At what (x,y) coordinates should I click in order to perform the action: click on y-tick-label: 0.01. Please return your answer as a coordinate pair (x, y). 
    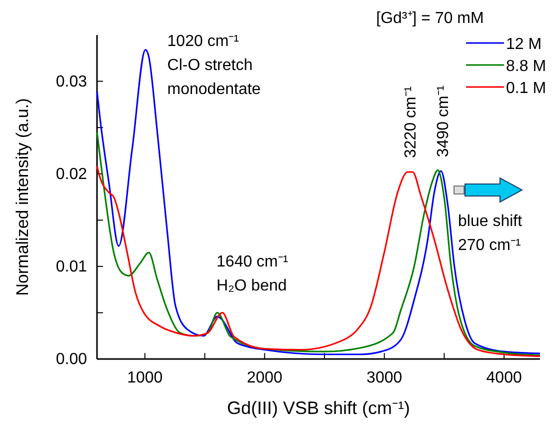
    Looking at the image, I should click on (72, 267).